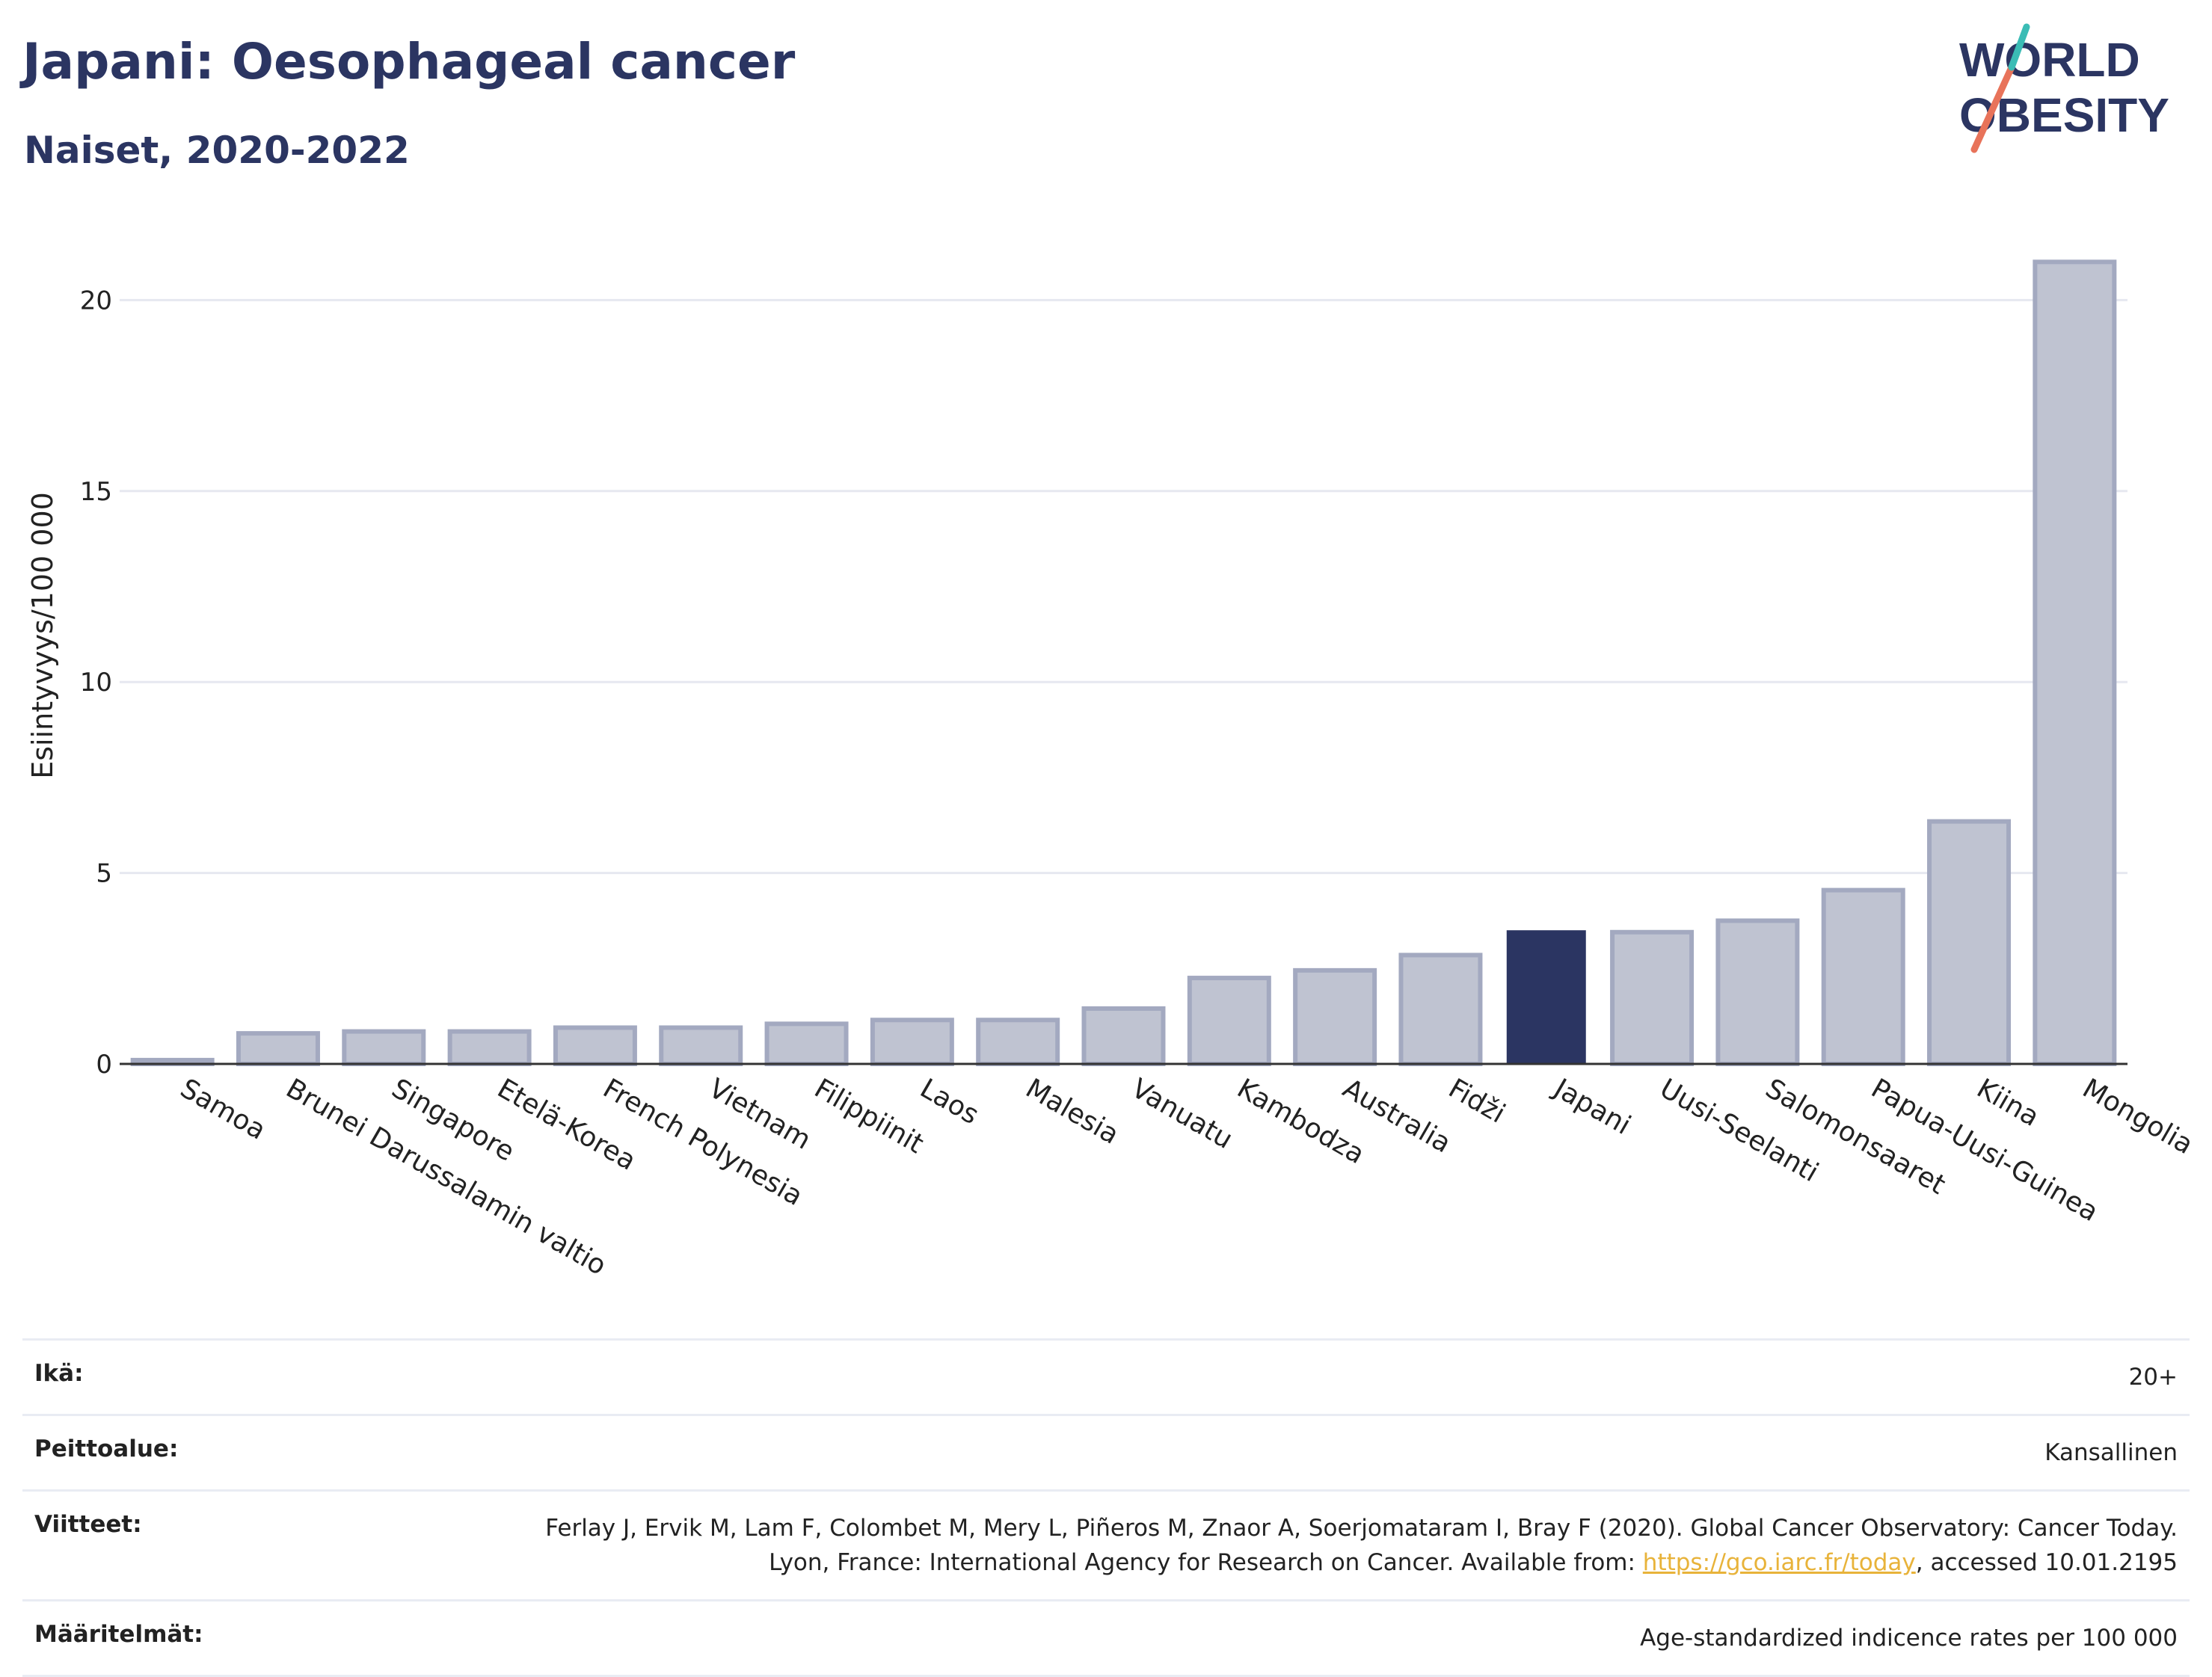 The width and height of the screenshot is (2212, 1677). What do you see at coordinates (104, 1065) in the screenshot?
I see `y-tick-label: 0` at bounding box center [104, 1065].